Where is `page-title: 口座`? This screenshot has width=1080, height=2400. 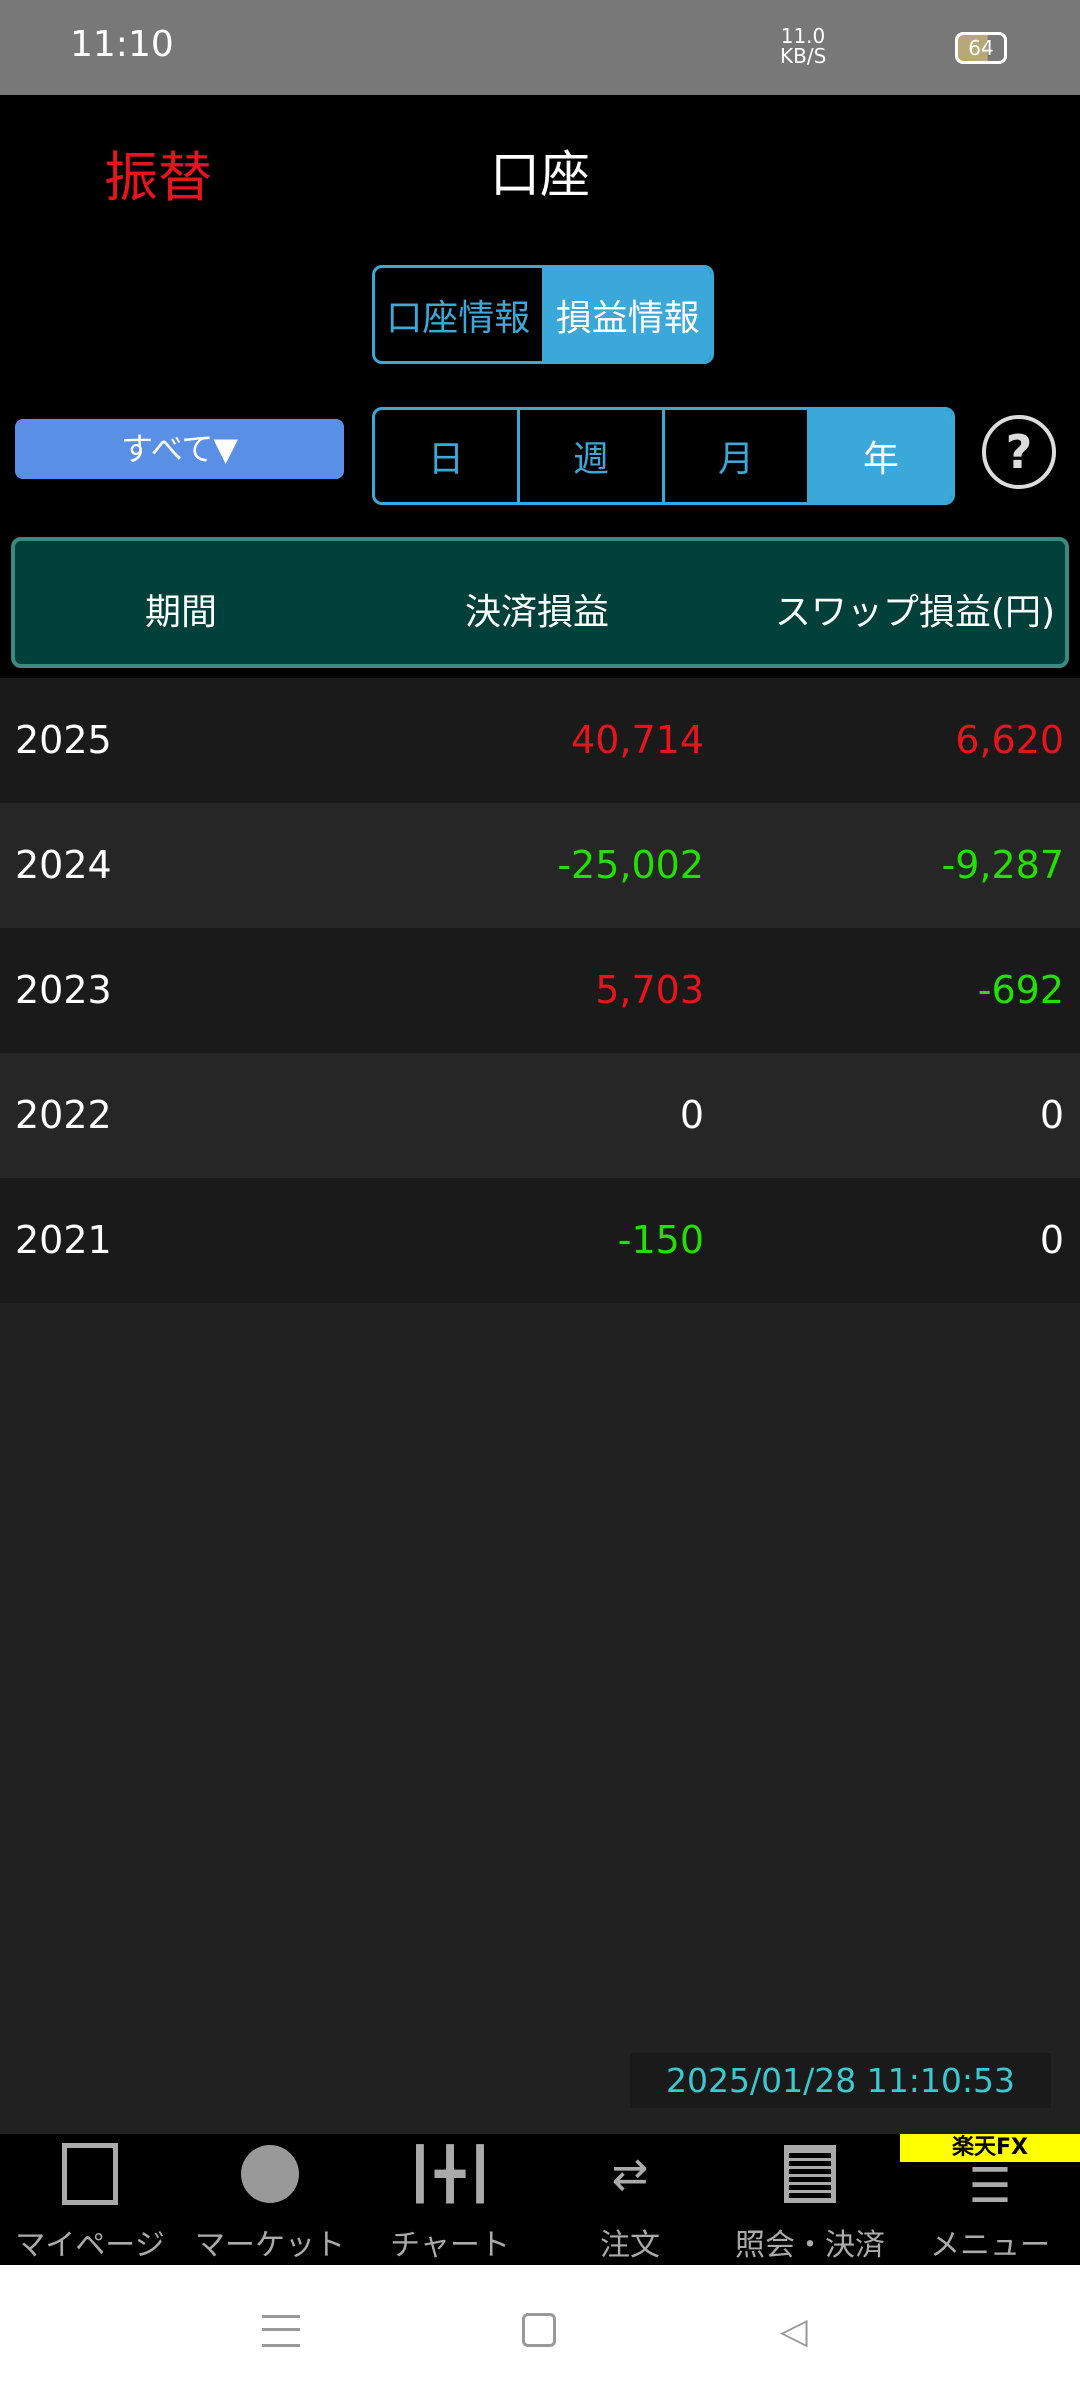
page-title: 口座 is located at coordinates (540, 175).